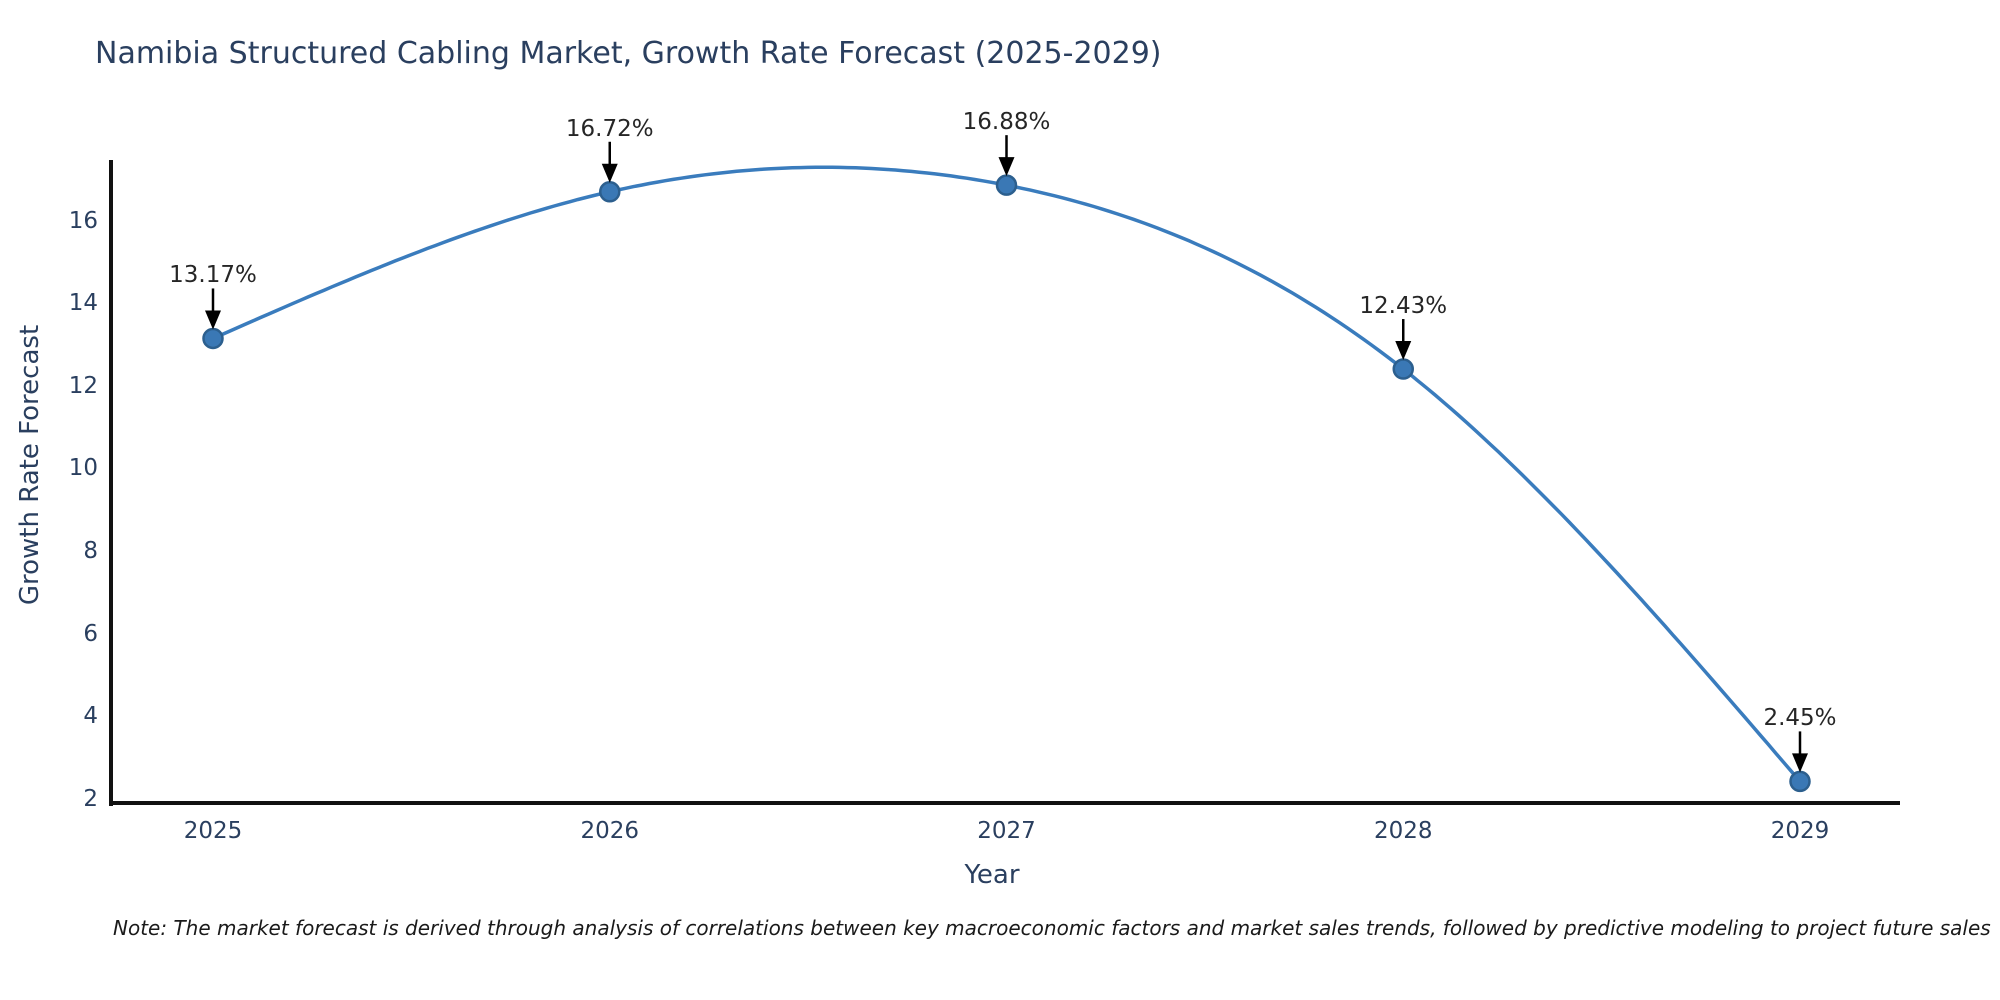  I want to click on x-tick-2029: 2029, so click(1800, 831).